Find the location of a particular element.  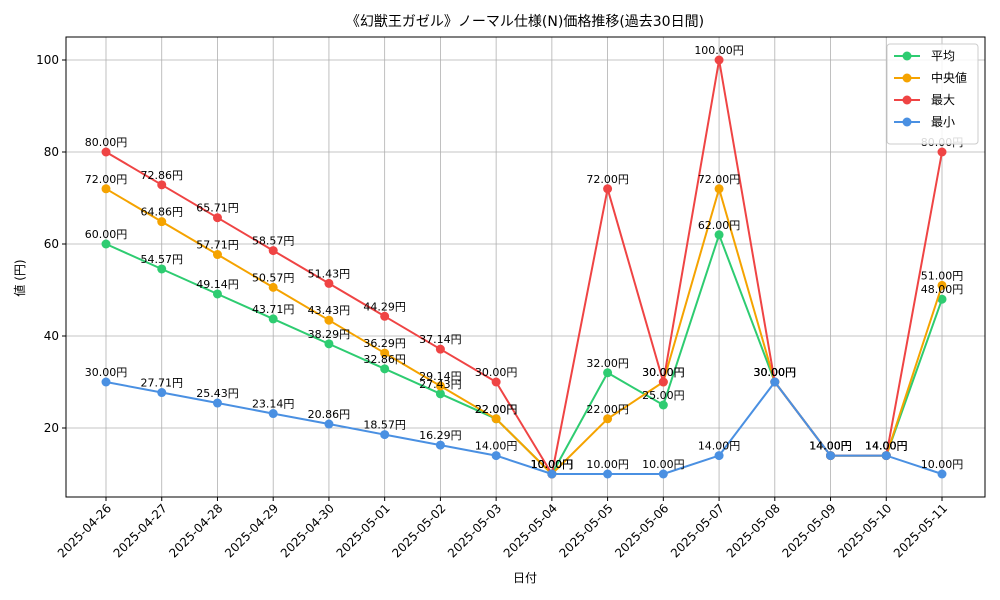

data-label: 38.29円 is located at coordinates (329, 334).